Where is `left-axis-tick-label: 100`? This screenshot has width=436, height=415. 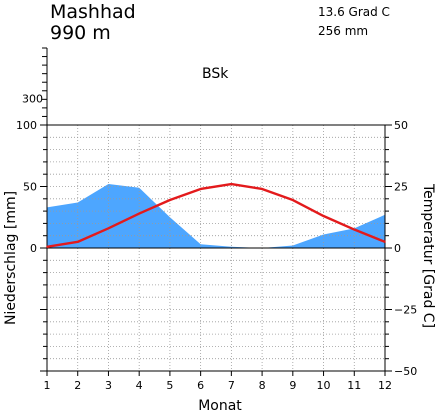 left-axis-tick-label: 100 is located at coordinates (26, 125).